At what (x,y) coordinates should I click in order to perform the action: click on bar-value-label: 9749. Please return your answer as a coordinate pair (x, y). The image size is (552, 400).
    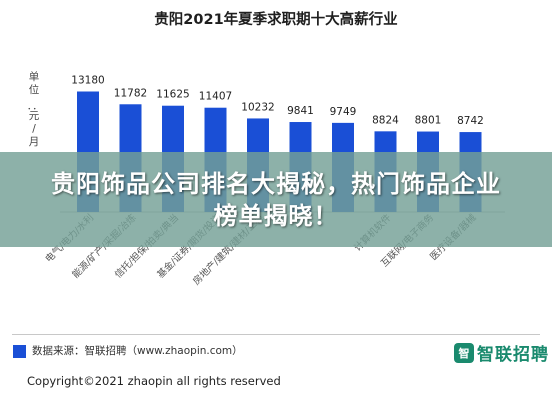
    Looking at the image, I should click on (343, 112).